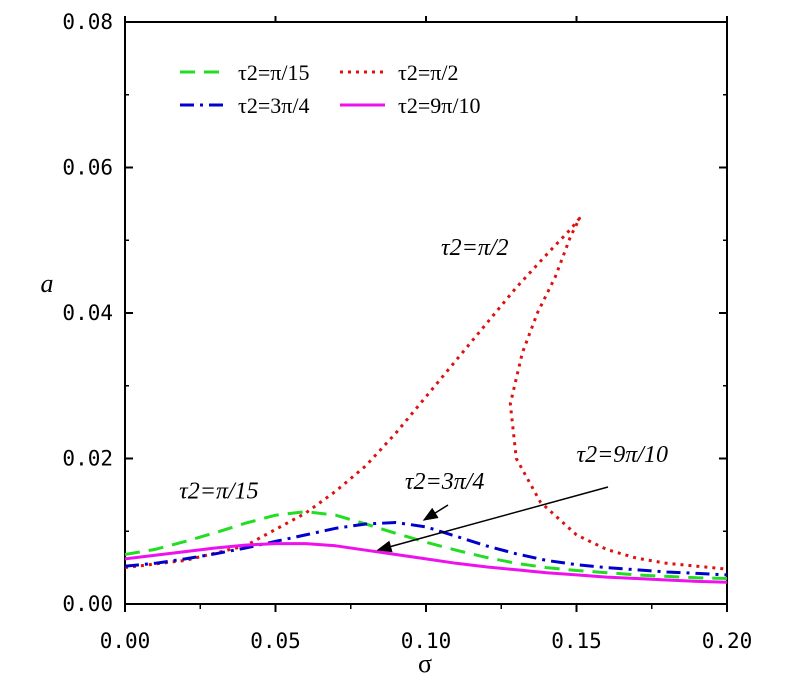 This screenshot has width=808, height=685. I want to click on annotation-arrow-3pi4, so click(435, 512).